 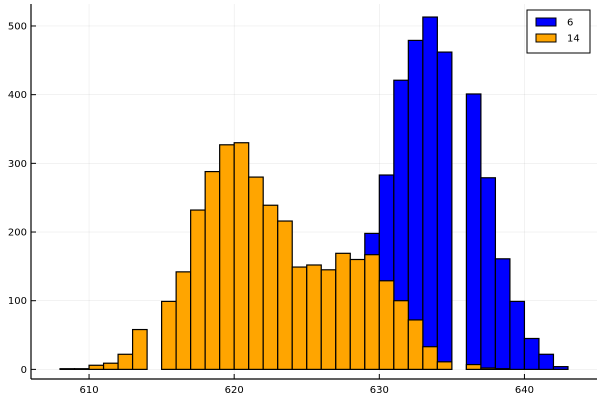 What do you see at coordinates (17, 164) in the screenshot?
I see `y-tick-label: 300` at bounding box center [17, 164].